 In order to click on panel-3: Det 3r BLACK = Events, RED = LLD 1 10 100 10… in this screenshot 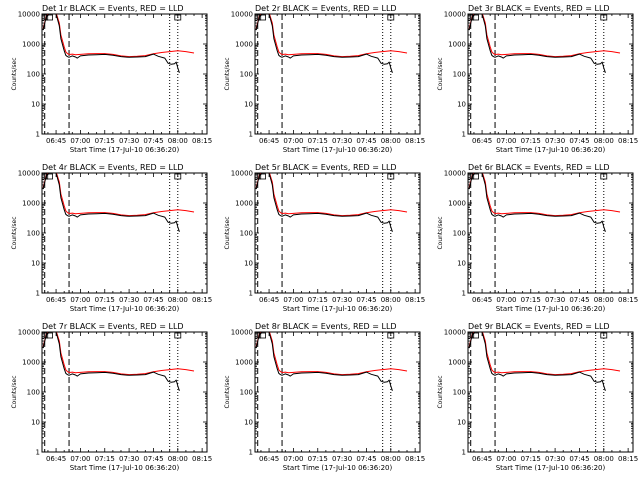, I will do `click(537, 79)`.